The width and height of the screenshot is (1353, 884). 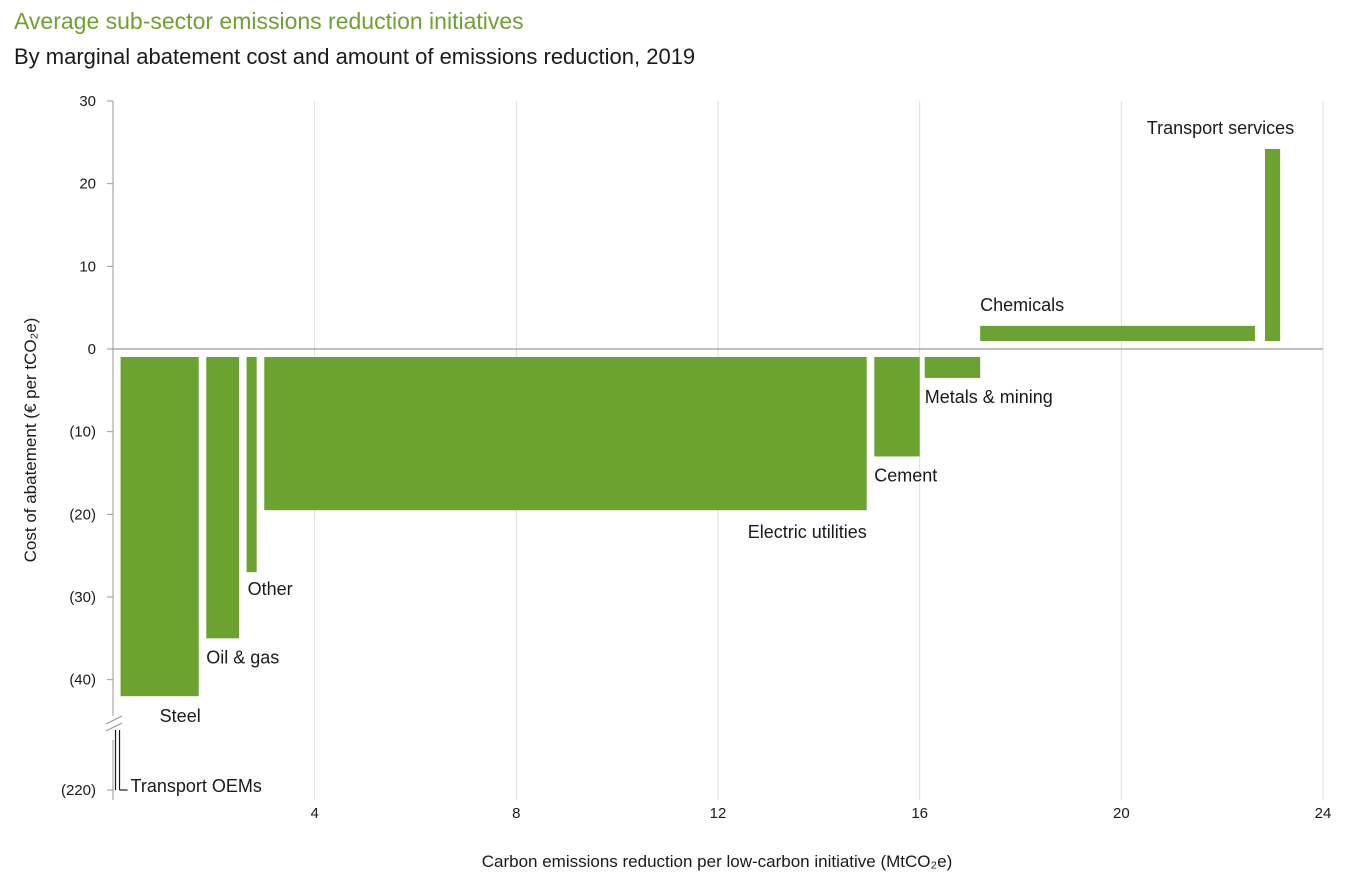 I want to click on bar-steel, so click(x=159, y=527).